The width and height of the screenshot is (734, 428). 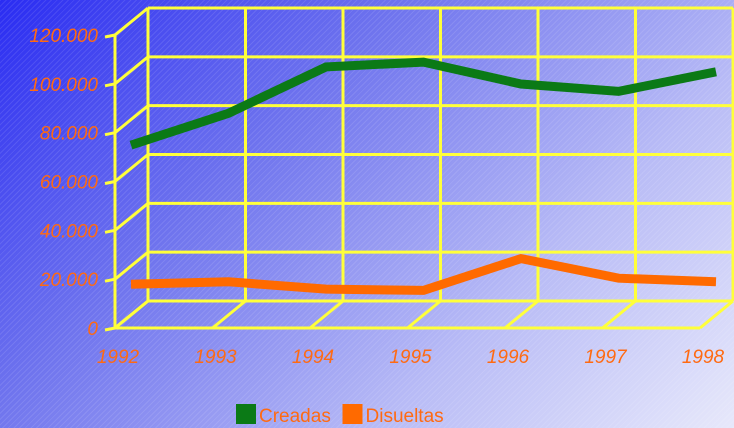 What do you see at coordinates (423, 274) in the screenshot?
I see `series-line-disueltas` at bounding box center [423, 274].